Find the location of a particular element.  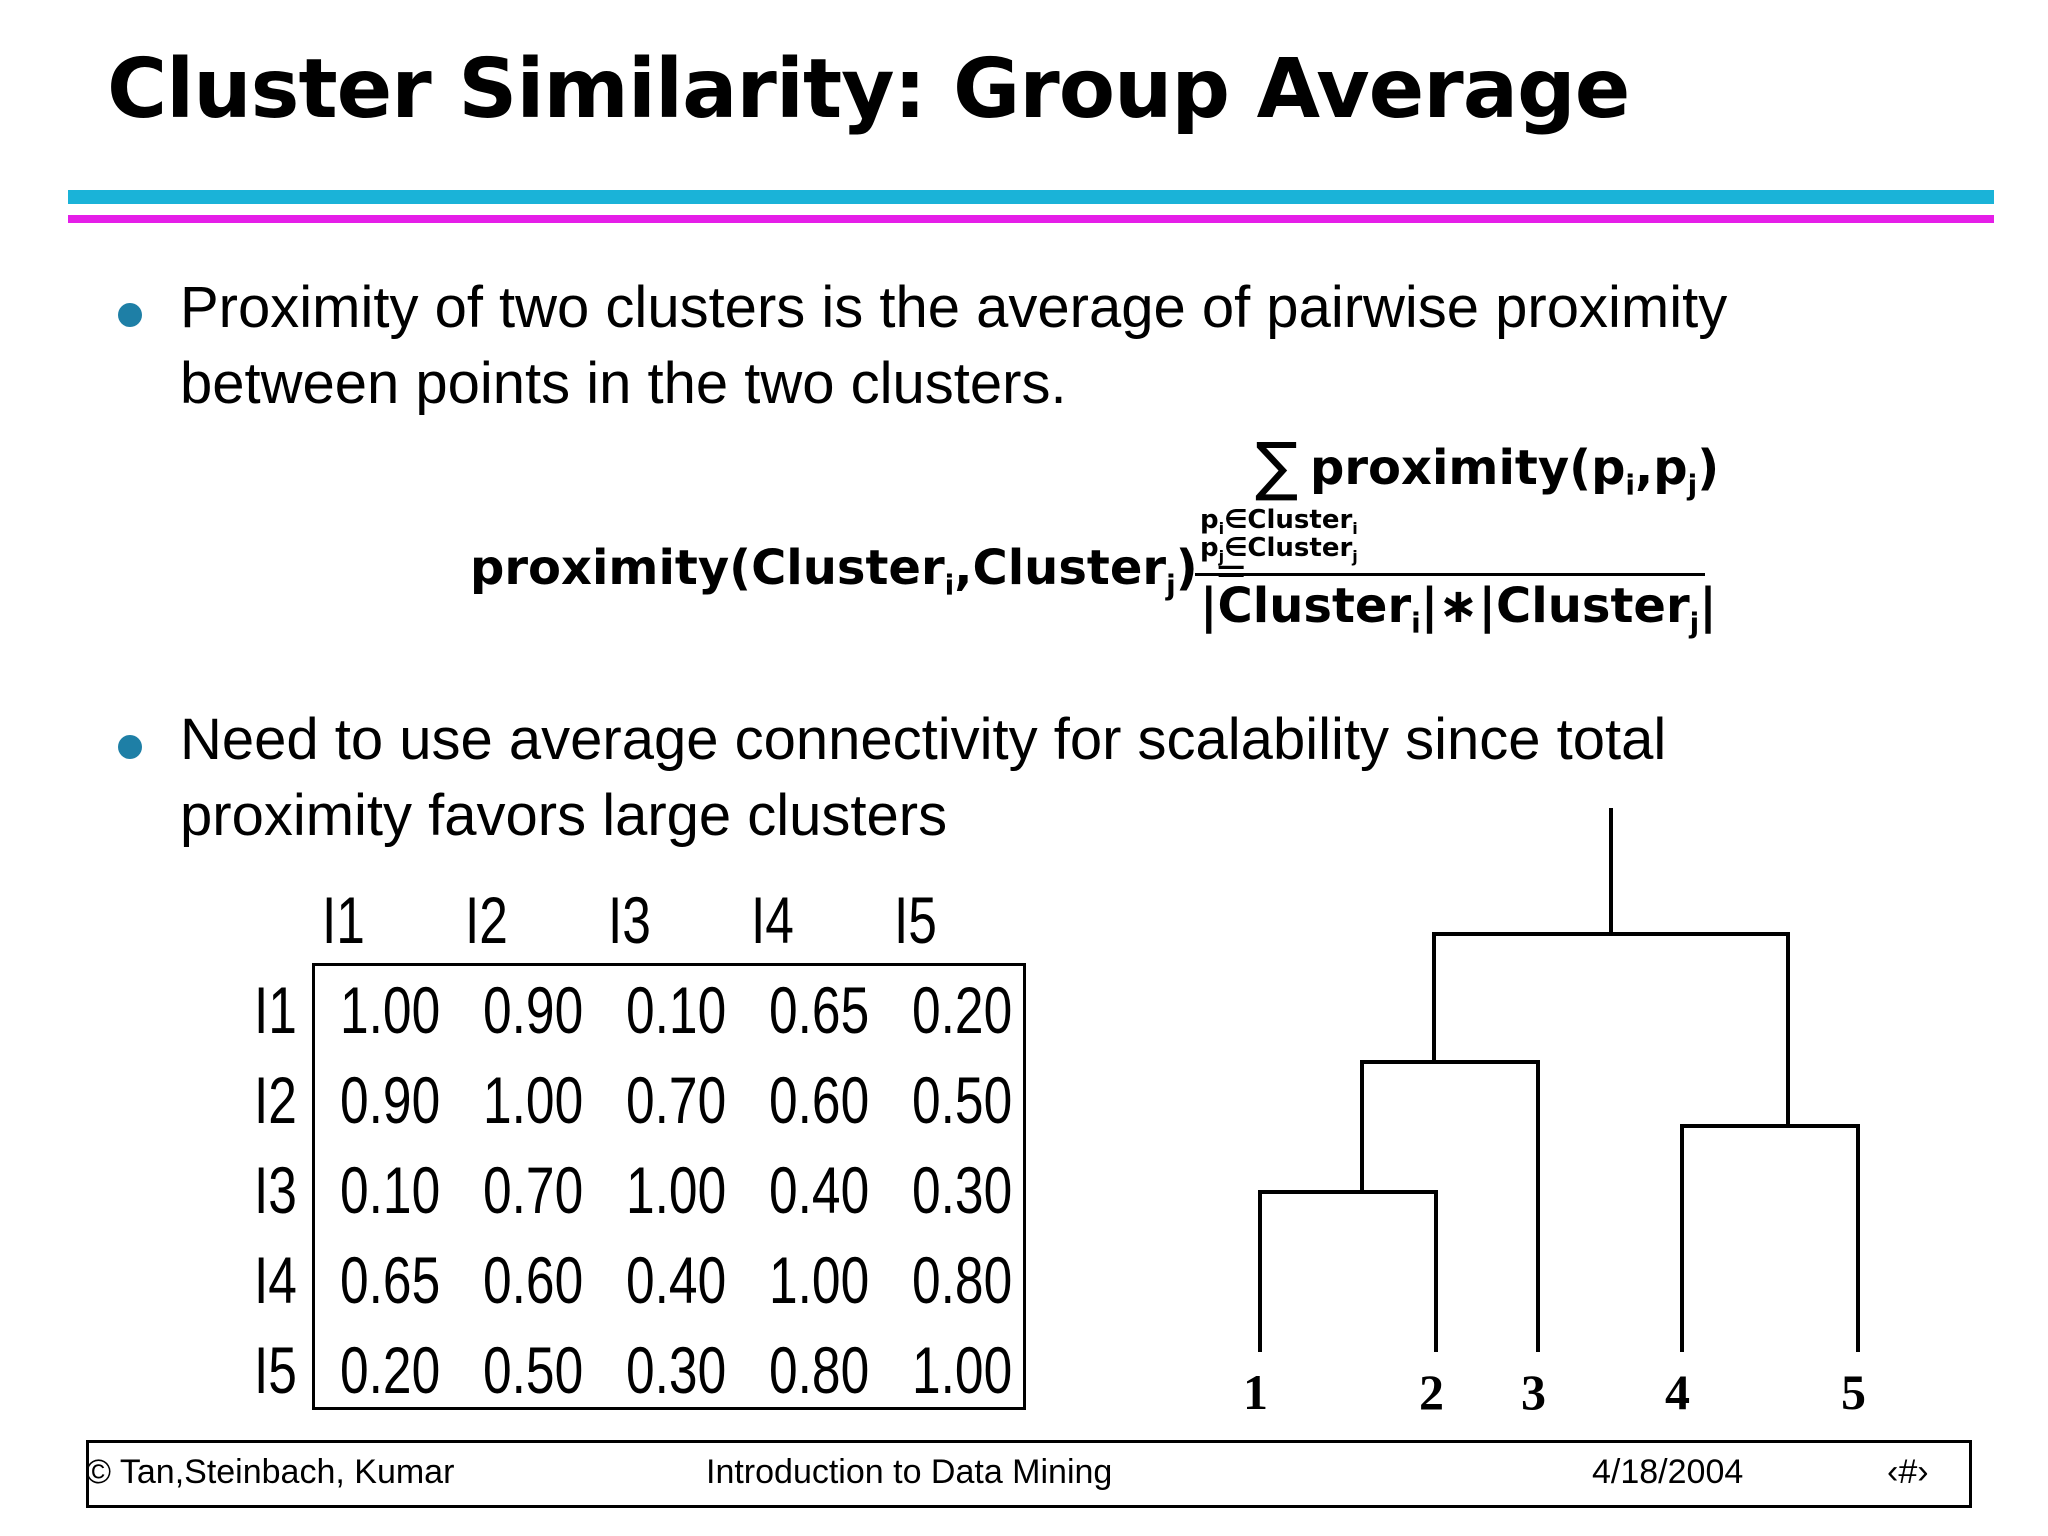

formula-num-text: ,p is located at coordinates (1661, 468).